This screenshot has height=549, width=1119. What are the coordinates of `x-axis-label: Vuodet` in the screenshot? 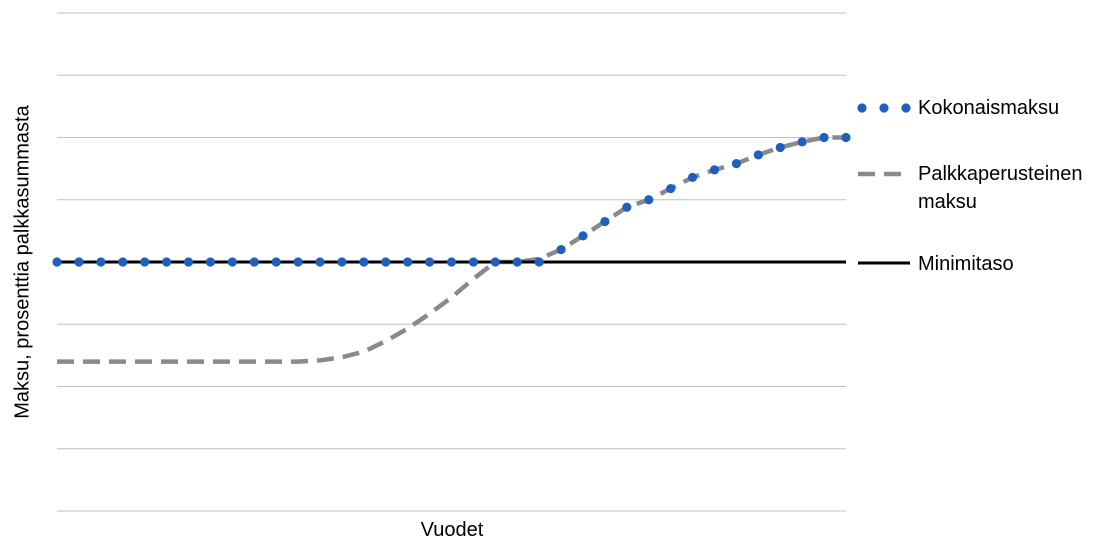 It's located at (452, 530).